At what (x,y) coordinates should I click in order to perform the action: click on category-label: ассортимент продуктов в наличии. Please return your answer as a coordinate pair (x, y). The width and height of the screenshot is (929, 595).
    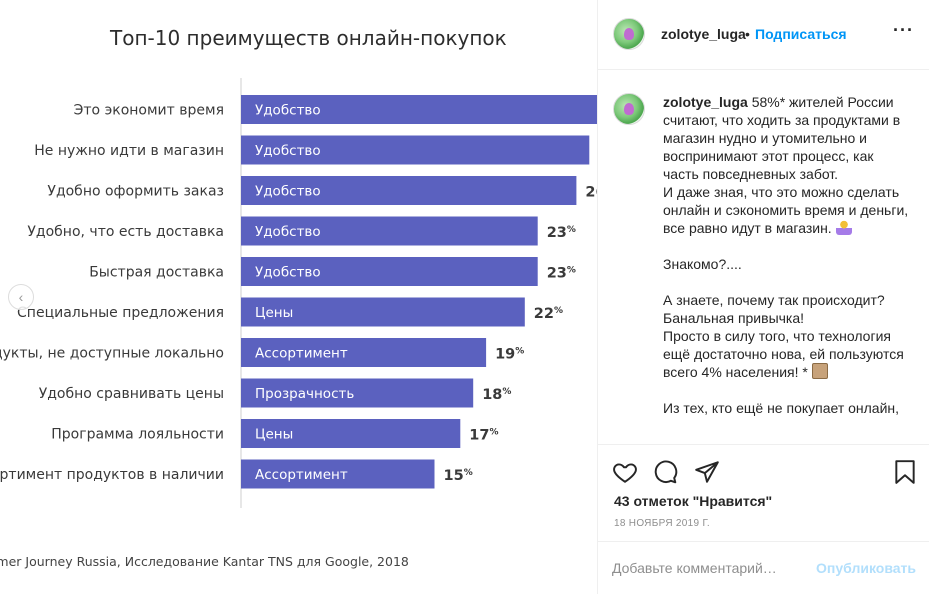
    Looking at the image, I should click on (112, 475).